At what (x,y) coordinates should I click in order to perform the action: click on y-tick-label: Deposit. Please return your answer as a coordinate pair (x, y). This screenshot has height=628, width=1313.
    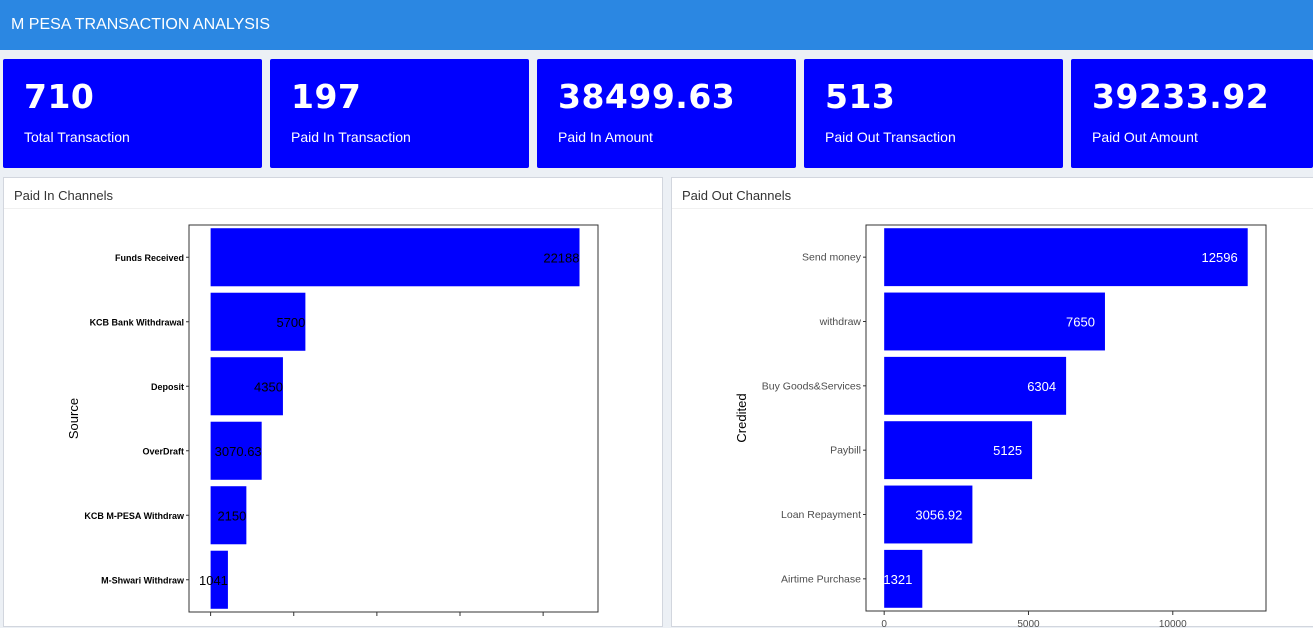
    Looking at the image, I should click on (167, 387).